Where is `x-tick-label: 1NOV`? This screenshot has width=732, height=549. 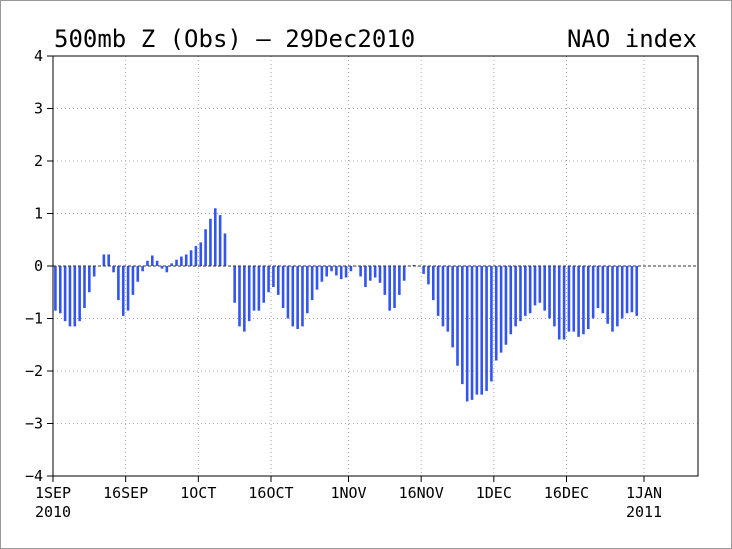 x-tick-label: 1NOV is located at coordinates (348, 493).